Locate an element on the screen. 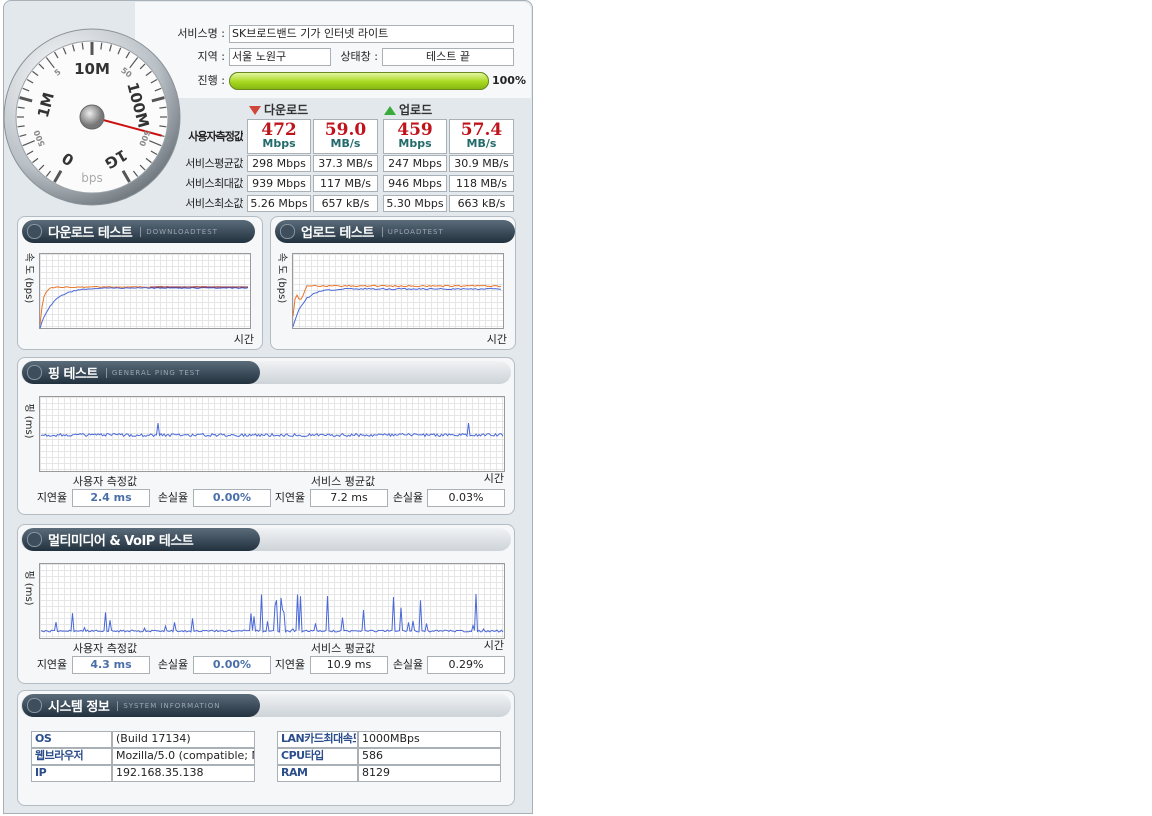 The height and width of the screenshot is (816, 1152). status-label: 상태창 : is located at coordinates (359, 56).